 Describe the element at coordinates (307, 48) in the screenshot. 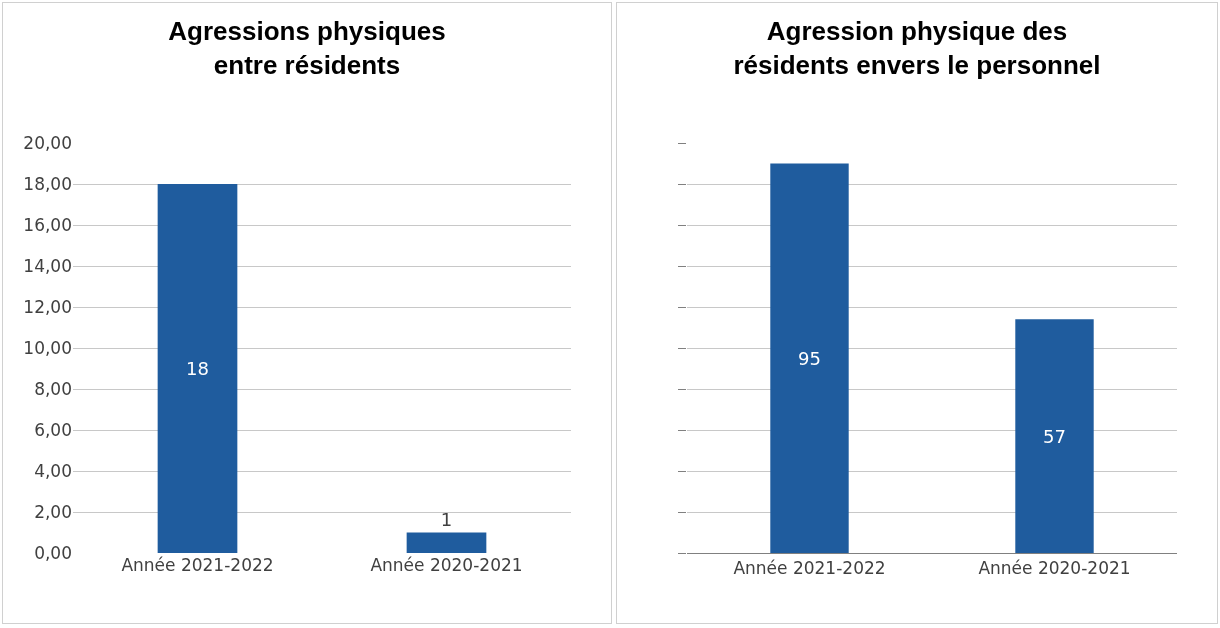

I see `chart-title: Agressions physiques entre résidents` at that location.